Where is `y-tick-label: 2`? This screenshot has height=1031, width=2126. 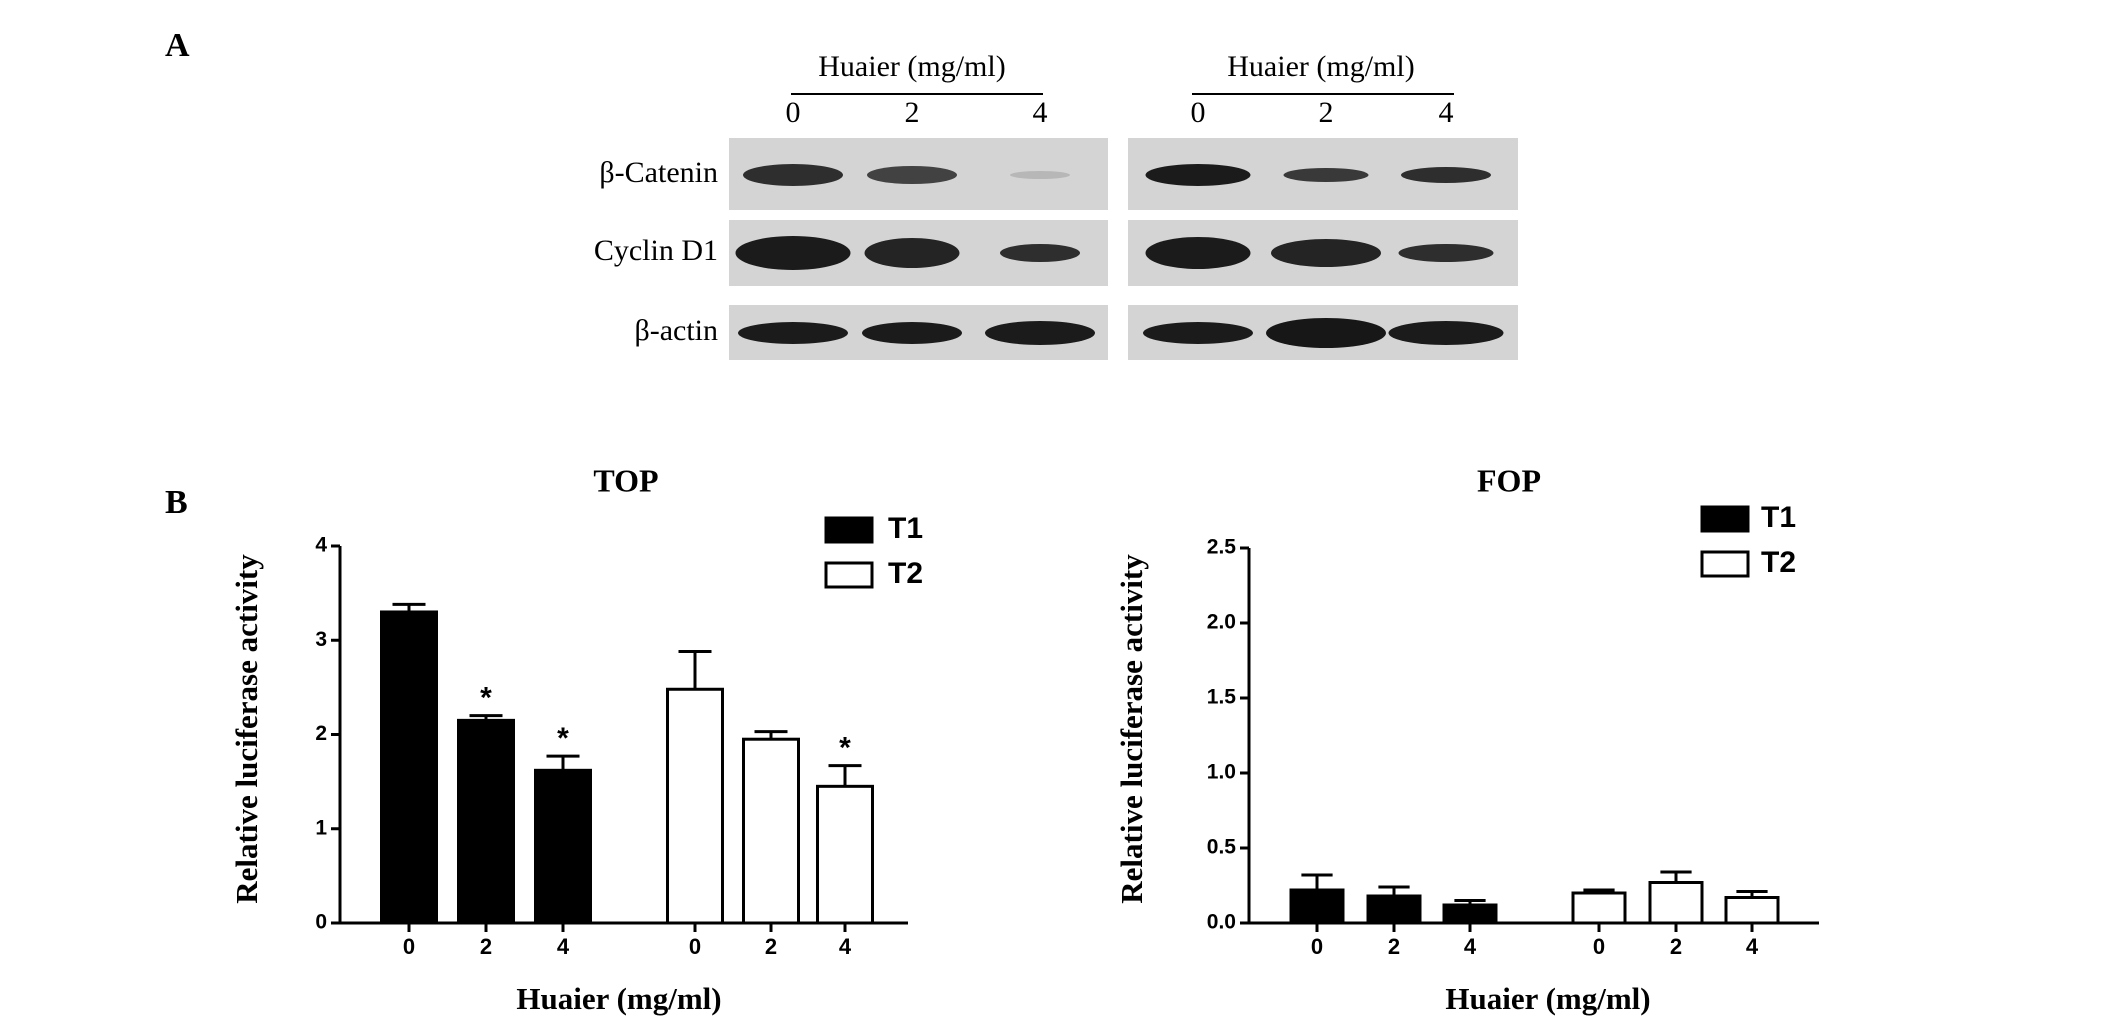
y-tick-label: 2 is located at coordinates (321, 733).